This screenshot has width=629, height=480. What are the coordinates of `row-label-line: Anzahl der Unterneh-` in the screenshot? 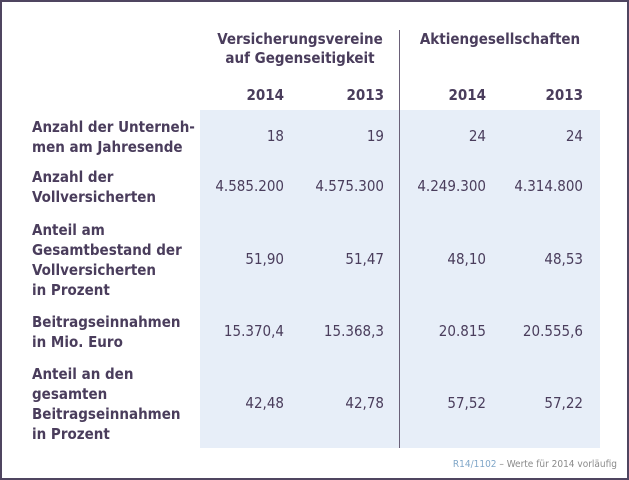 It's located at (113, 127).